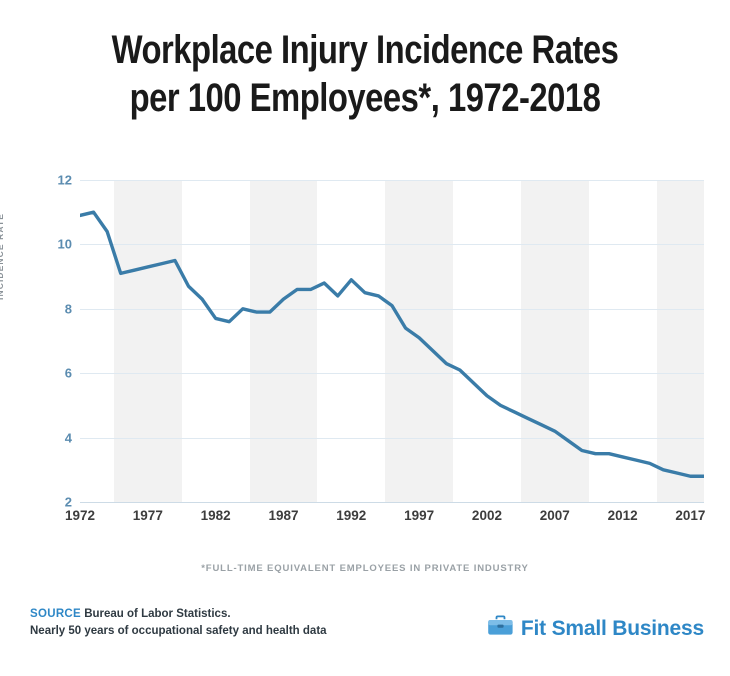  I want to click on x-axis-tick-label: 2002, so click(486, 515).